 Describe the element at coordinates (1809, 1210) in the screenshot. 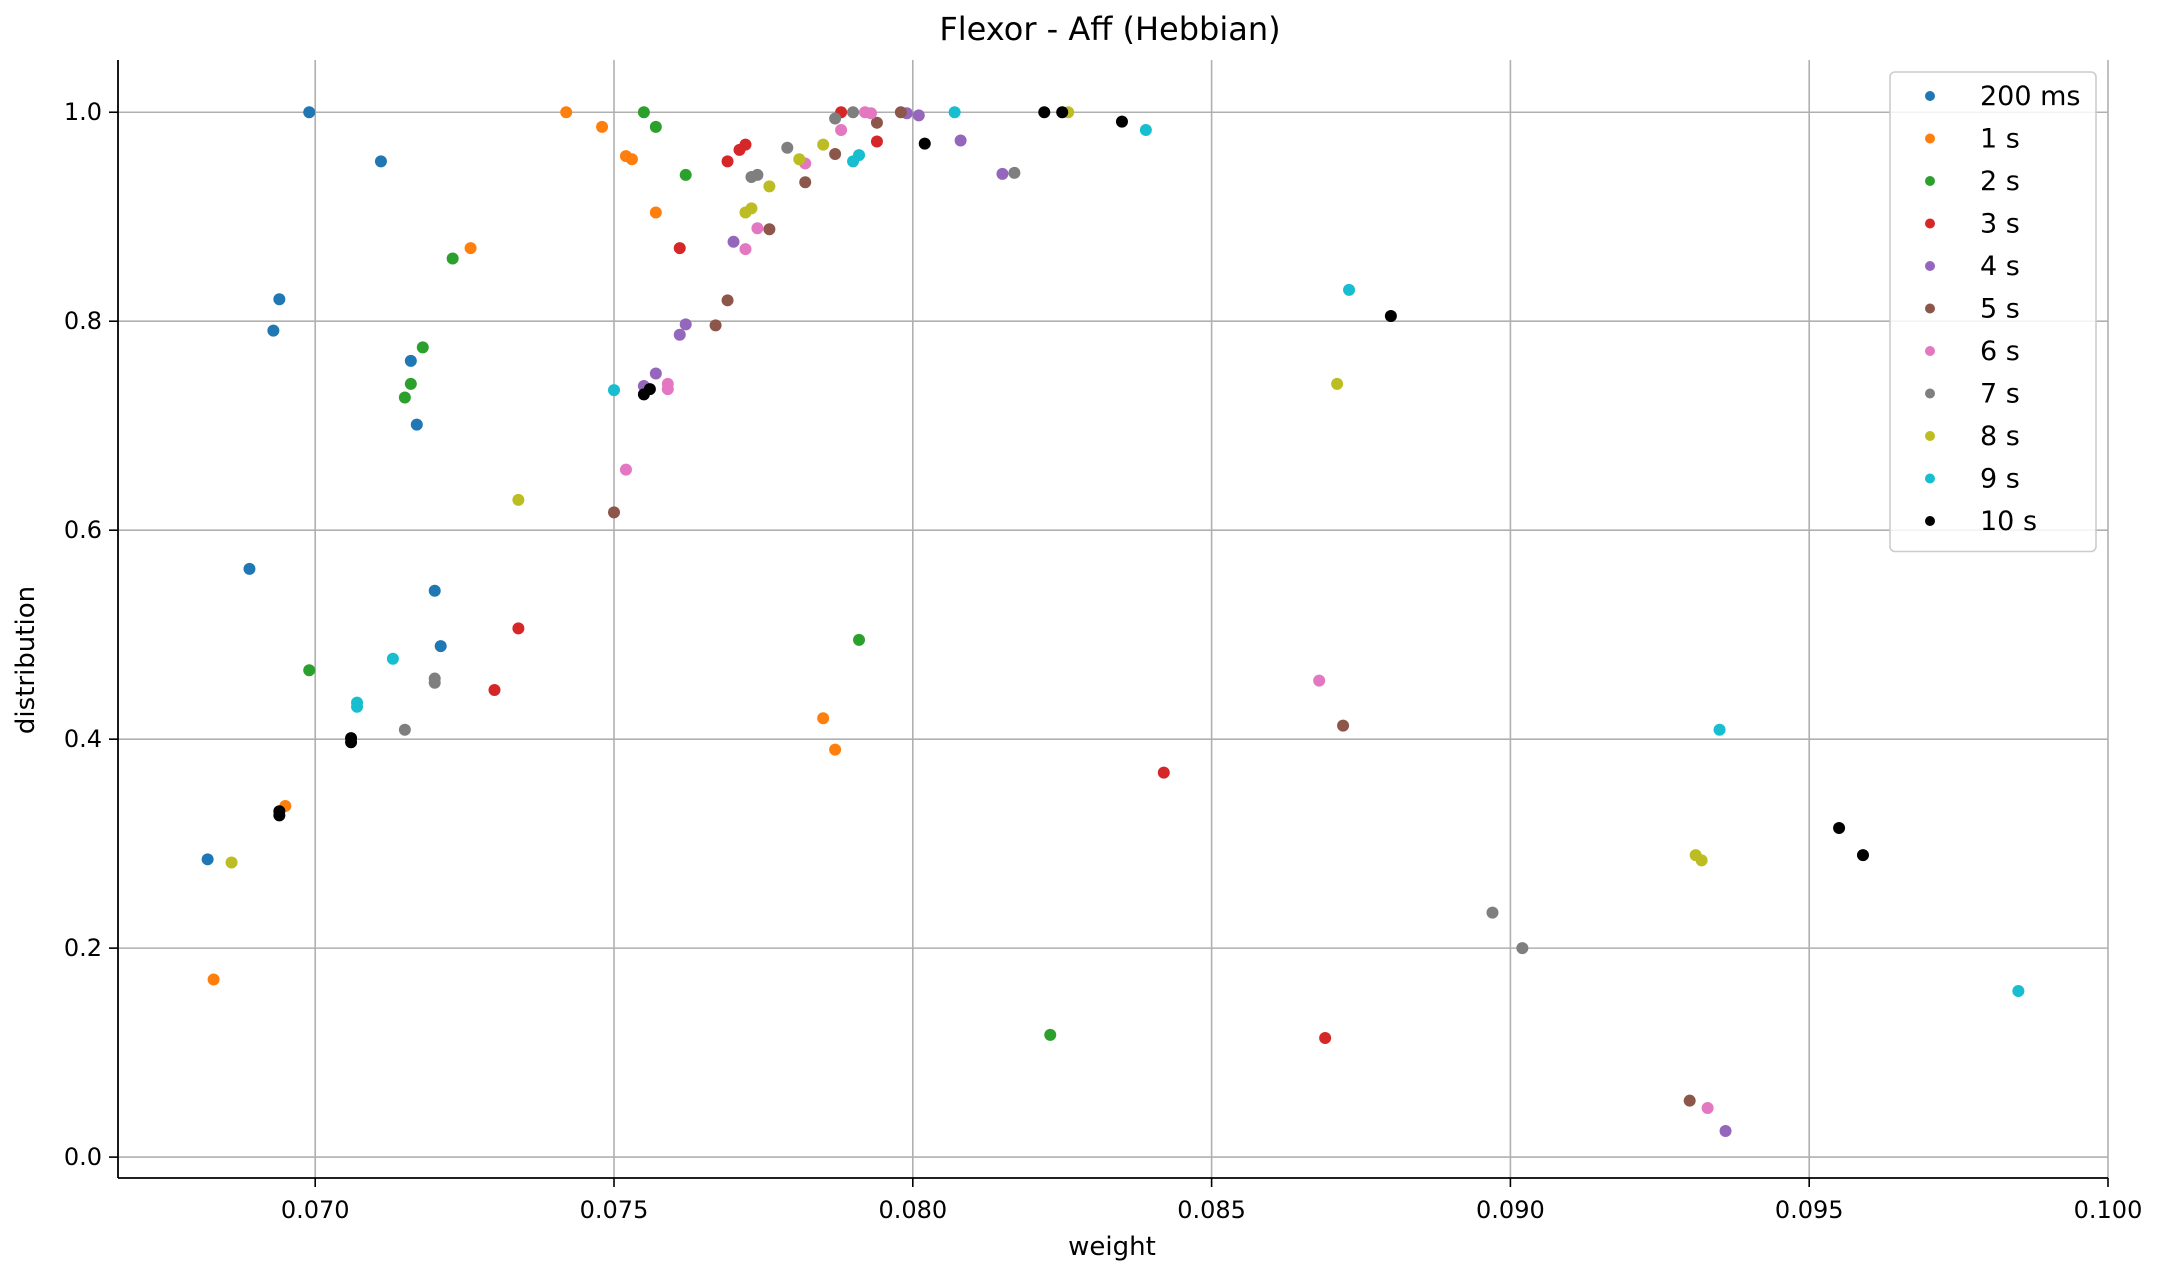

I see `x-tick-label: 0.095` at that location.